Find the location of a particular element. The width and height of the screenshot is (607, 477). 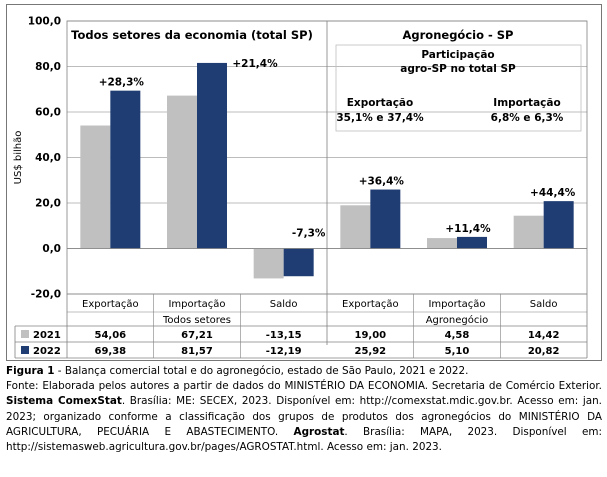

change-label: +11,4% is located at coordinates (468, 229).